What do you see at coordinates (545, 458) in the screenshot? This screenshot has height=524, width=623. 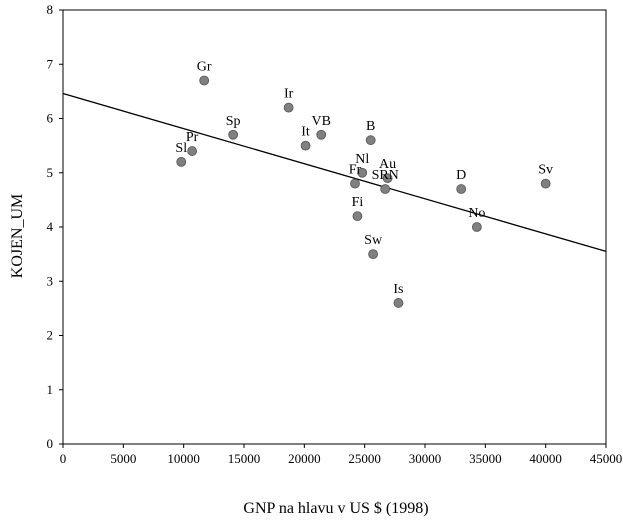 I see `x-tick-label: 40000` at bounding box center [545, 458].